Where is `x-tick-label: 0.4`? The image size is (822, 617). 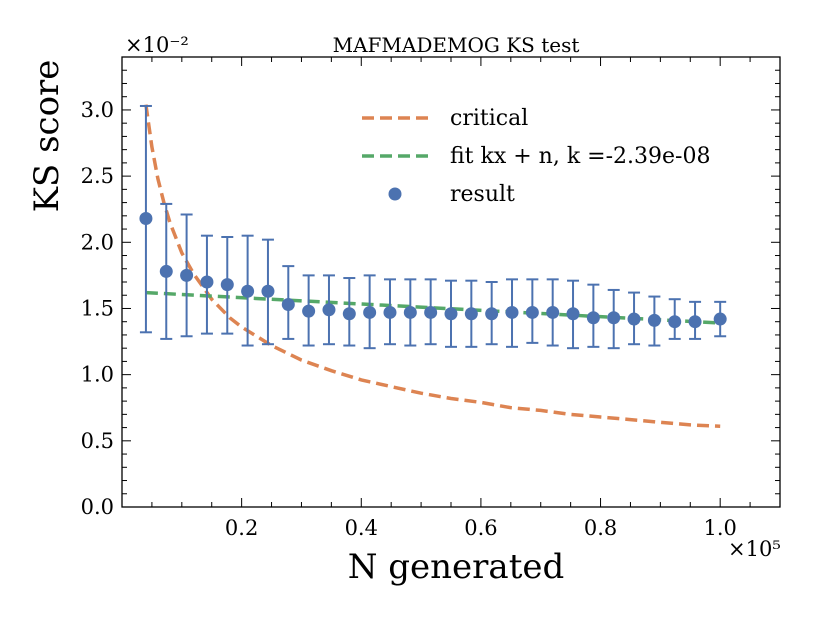 x-tick-label: 0.4 is located at coordinates (361, 528).